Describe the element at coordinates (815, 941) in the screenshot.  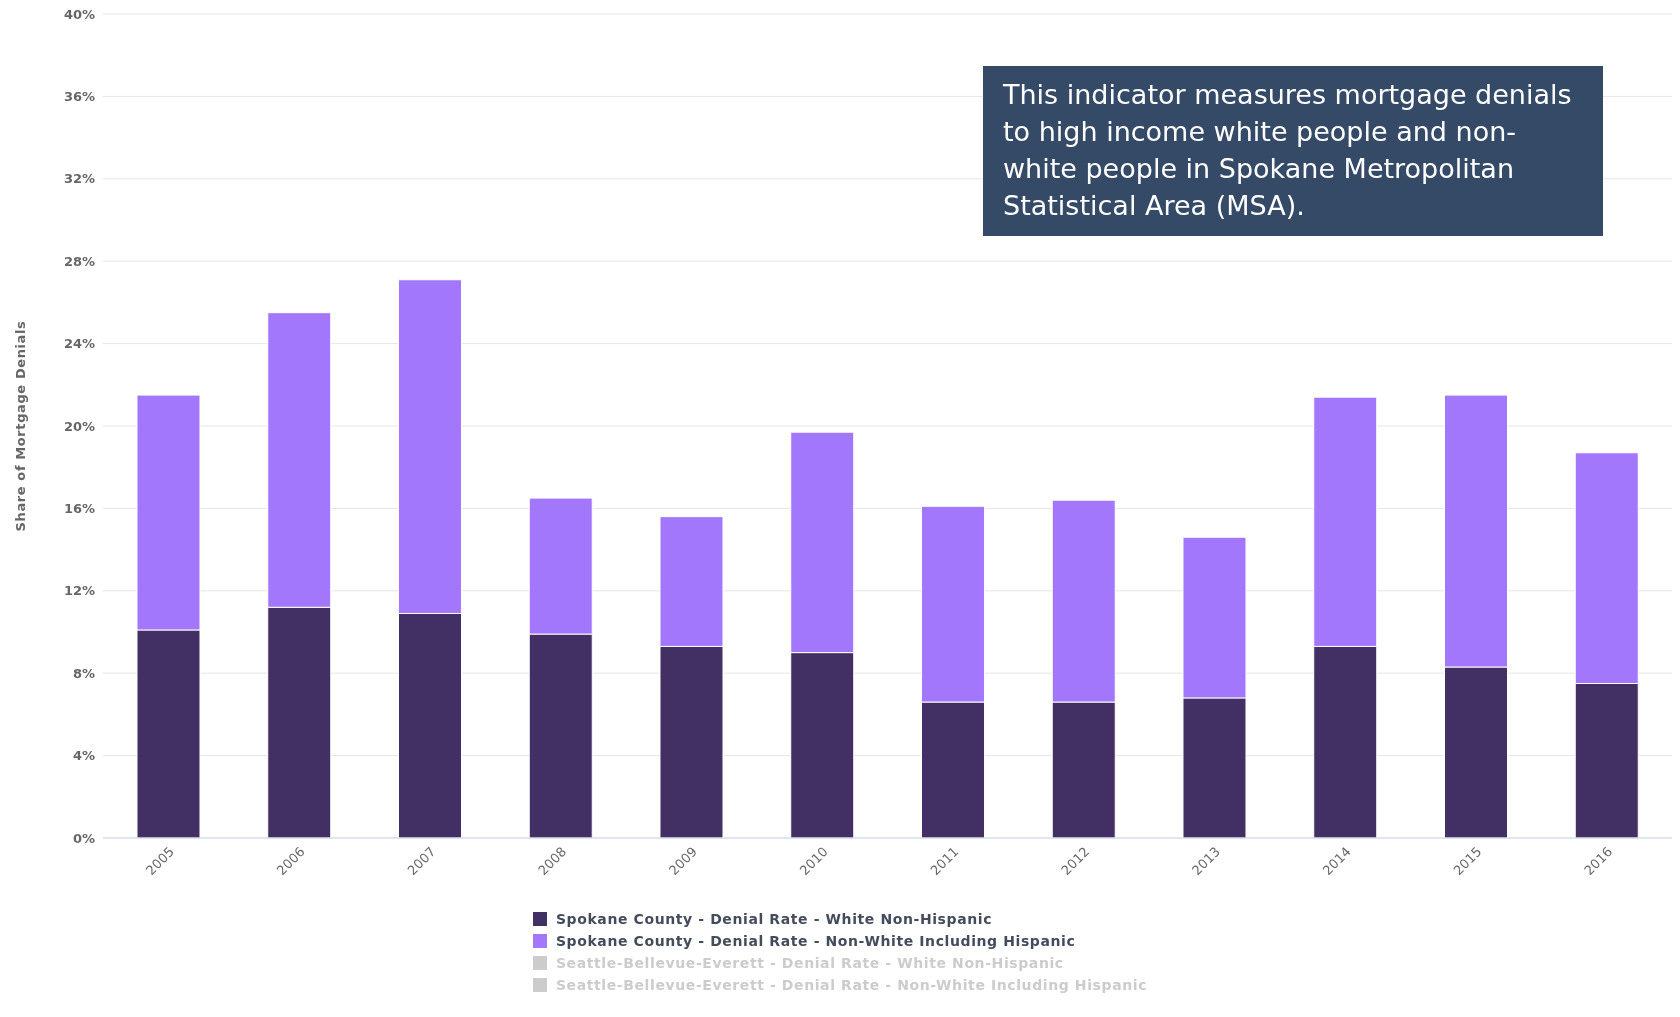
I see `legend-label: Spokane County - Denial Rate - Non-White Including Hispanic` at that location.